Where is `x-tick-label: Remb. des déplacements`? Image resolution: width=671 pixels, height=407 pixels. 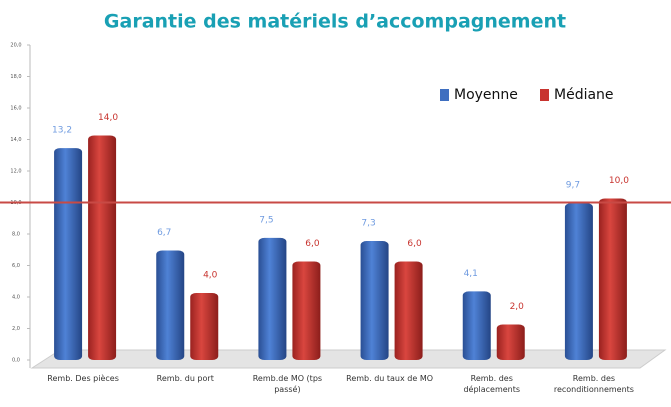
x-tick-label: Remb. des déplacements is located at coordinates (492, 384).